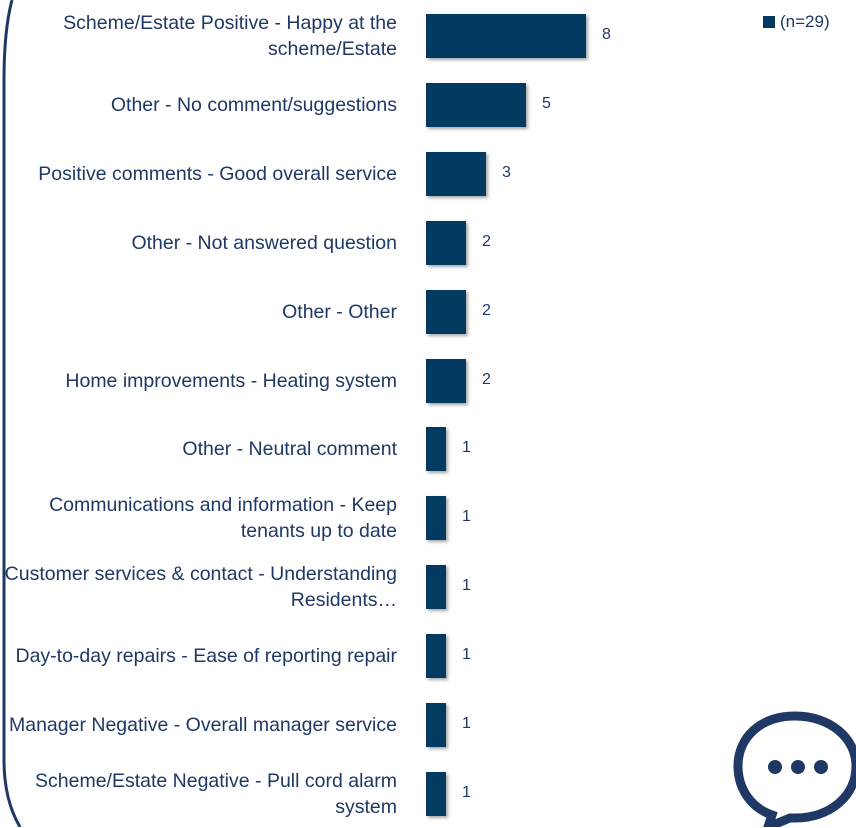  Describe the element at coordinates (546, 103) in the screenshot. I see `value-label: 5` at that location.